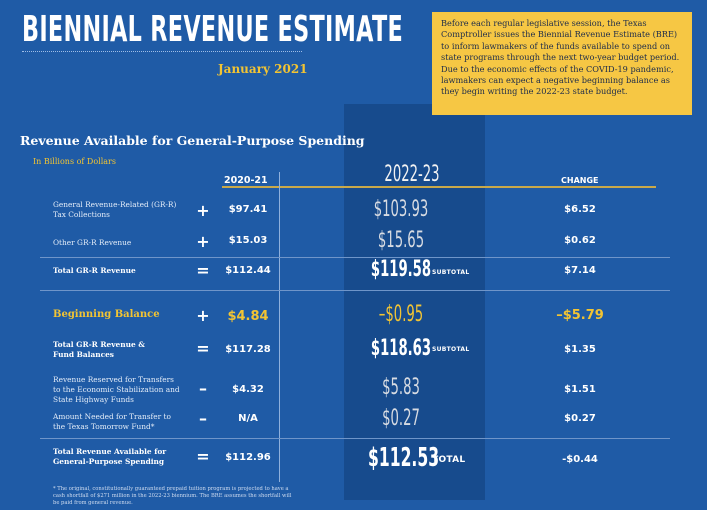  I want to click on value-2022-23: $119.58, so click(401, 269).